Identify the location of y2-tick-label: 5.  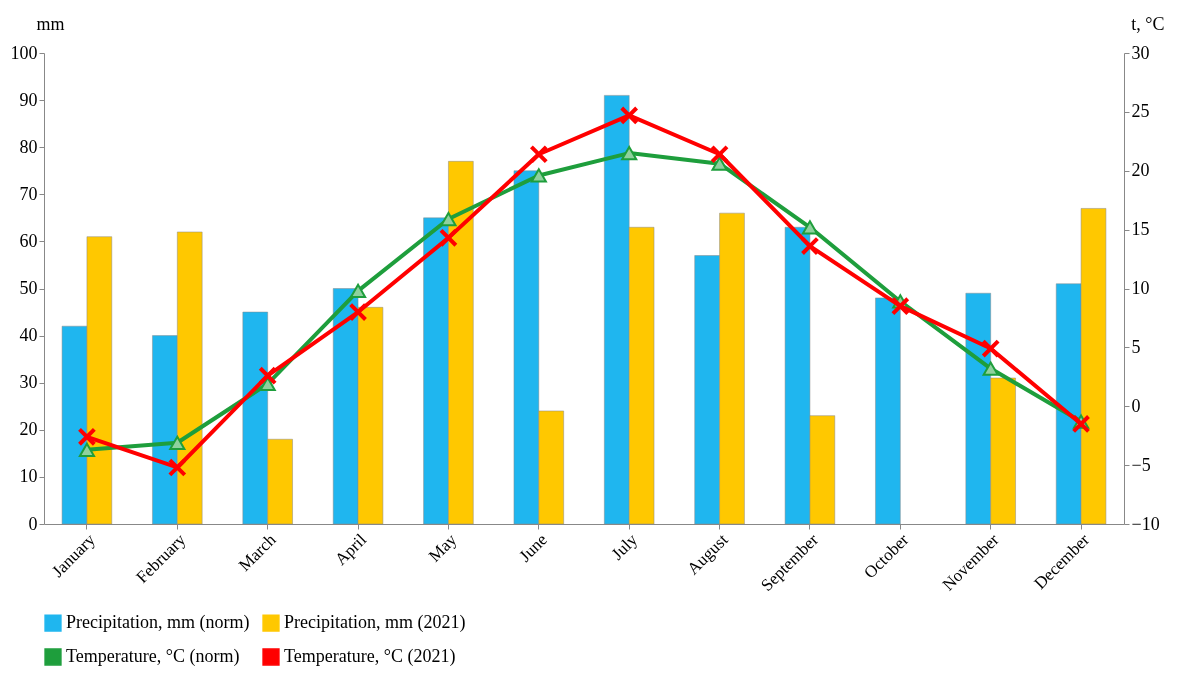
(1136, 346).